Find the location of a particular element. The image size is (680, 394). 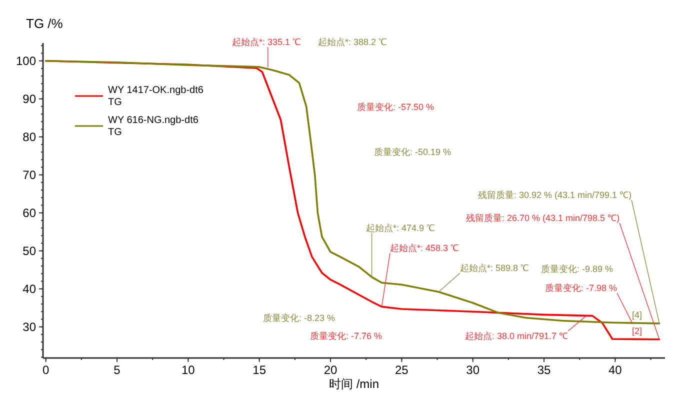

y-tick-label: 80 is located at coordinates (29, 137).